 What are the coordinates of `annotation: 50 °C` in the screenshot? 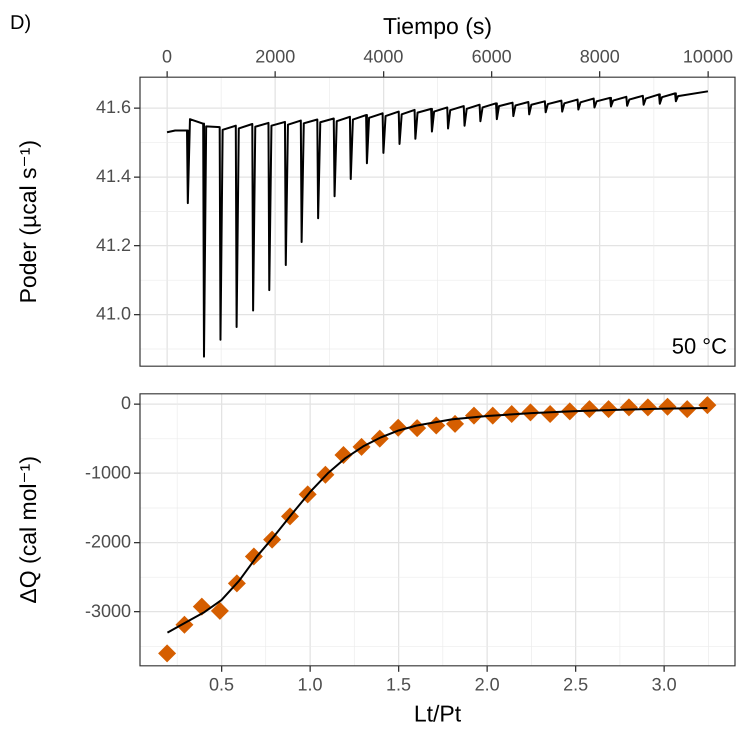 It's located at (700, 345).